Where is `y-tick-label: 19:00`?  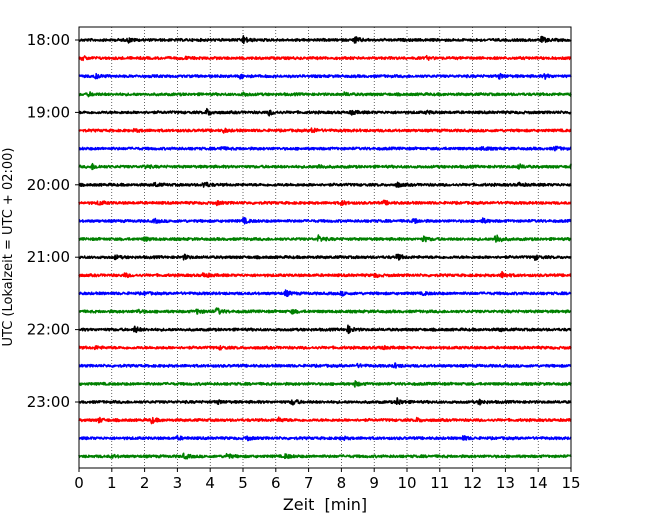 y-tick-label: 19:00 is located at coordinates (48, 112).